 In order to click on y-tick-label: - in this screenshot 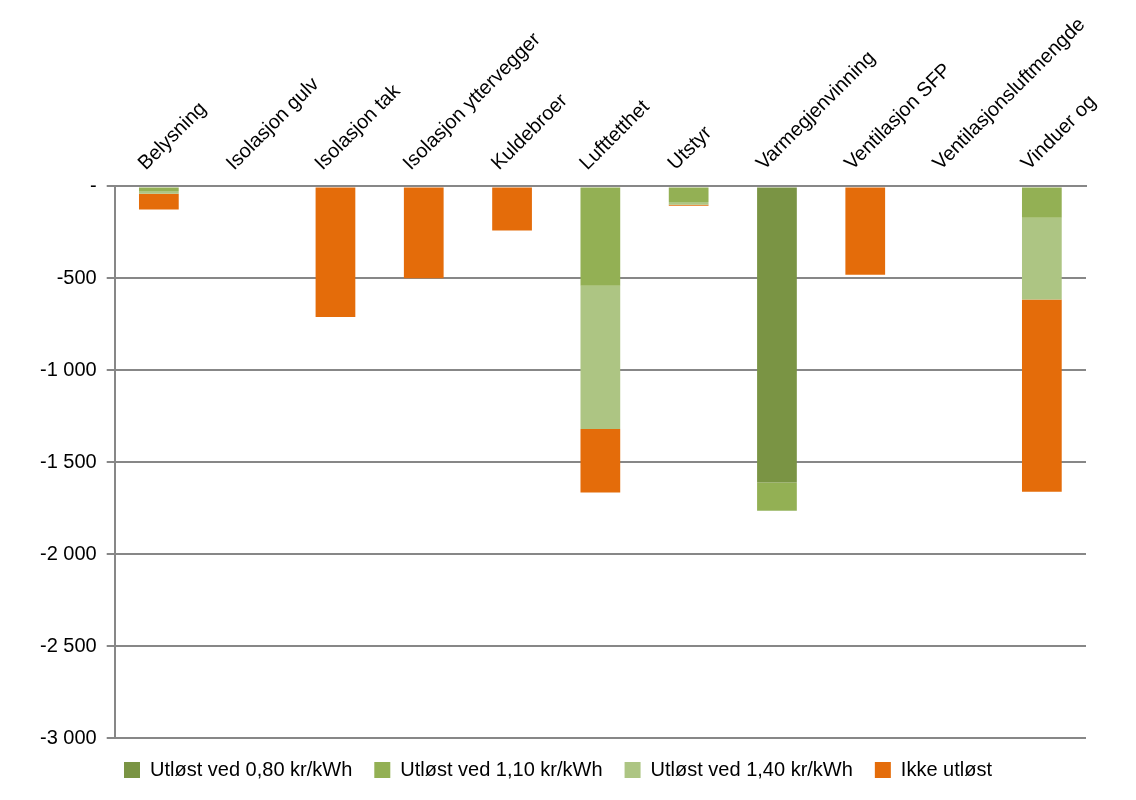, I will do `click(93, 184)`.